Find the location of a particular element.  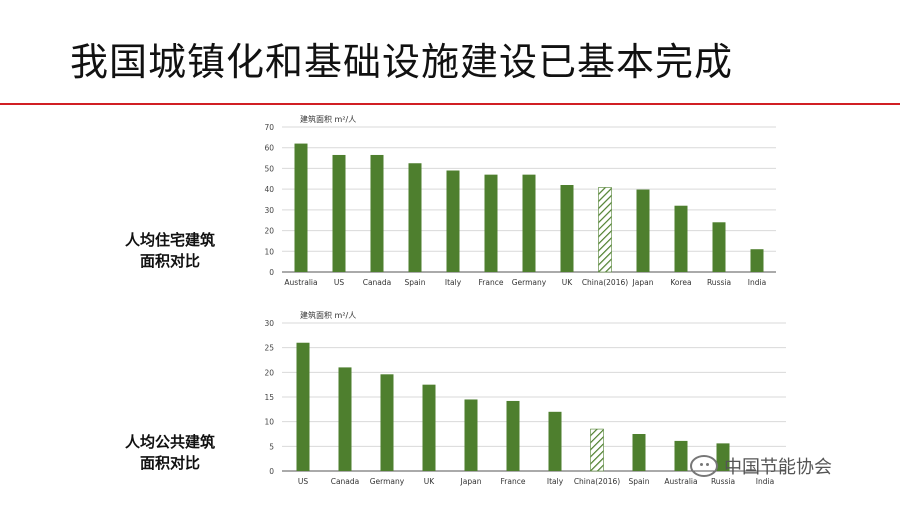

public-bar-china-2016- is located at coordinates (597, 450).